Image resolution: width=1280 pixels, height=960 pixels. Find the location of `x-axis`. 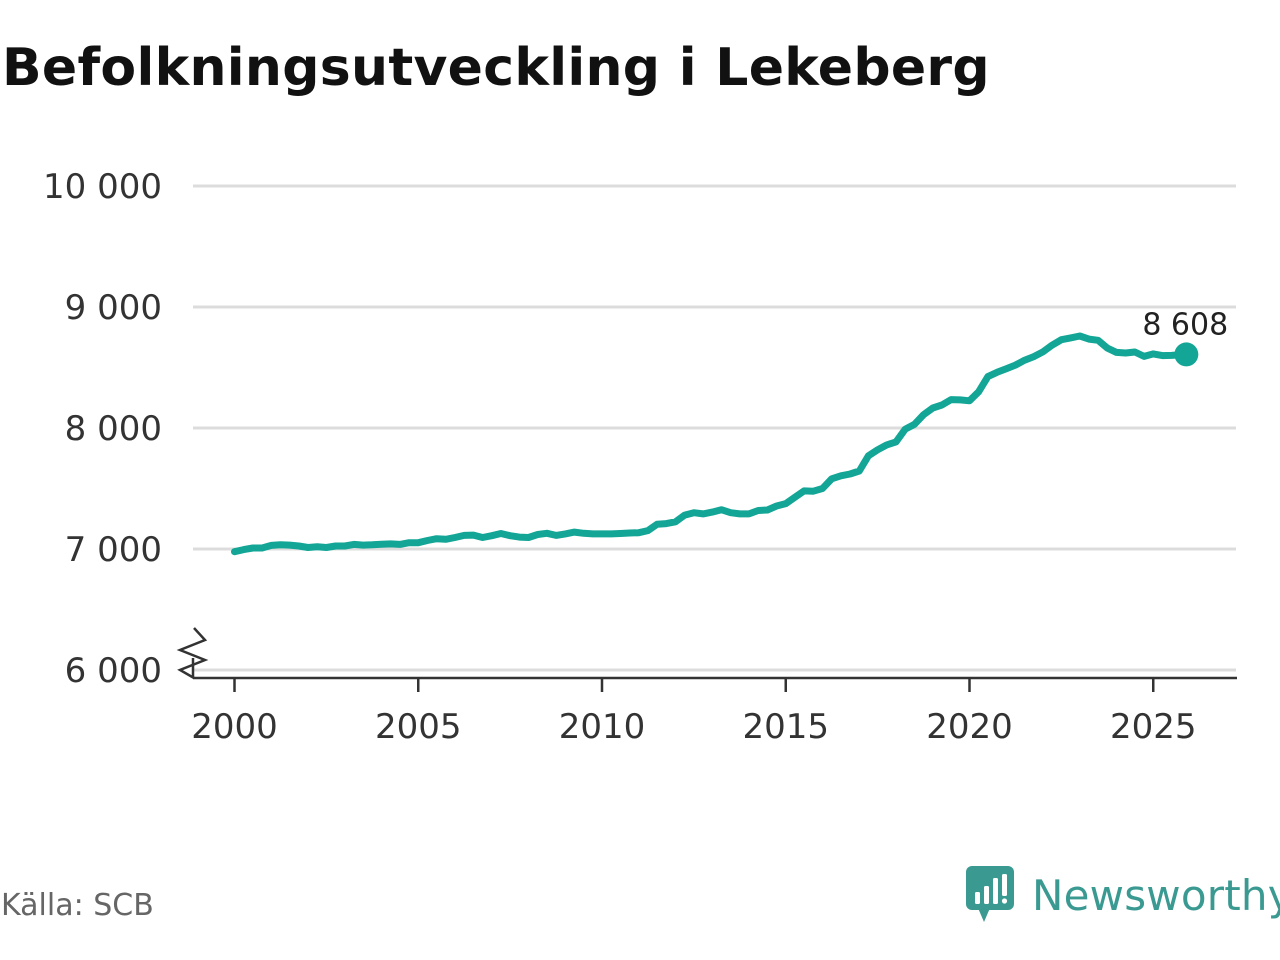

x-axis is located at coordinates (706, 653).